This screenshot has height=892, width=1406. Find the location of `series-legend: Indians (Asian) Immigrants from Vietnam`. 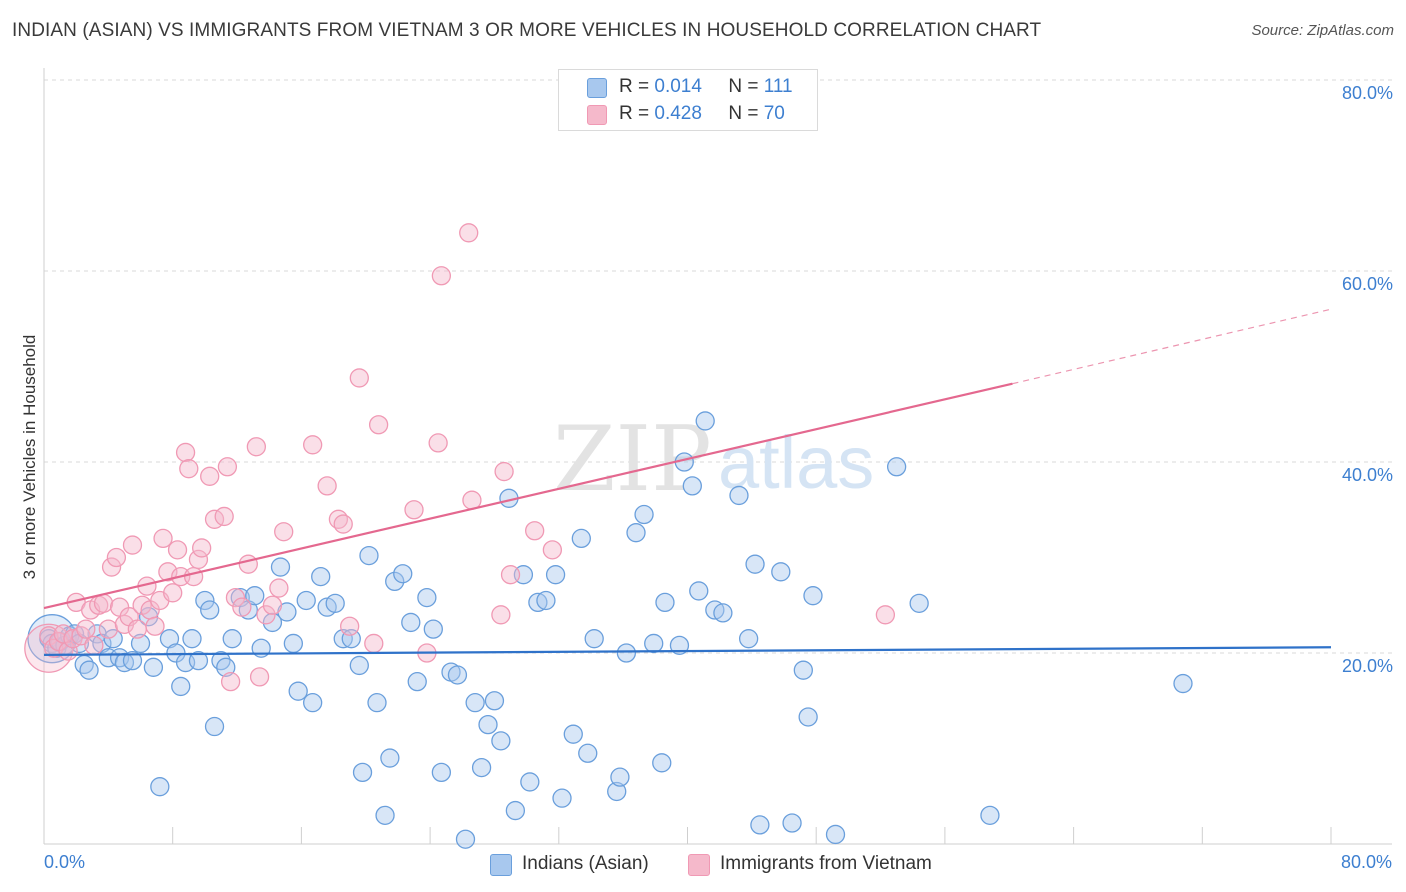

series-legend: Indians (Asian) Immigrants from Vietnam is located at coordinates (703, 865).